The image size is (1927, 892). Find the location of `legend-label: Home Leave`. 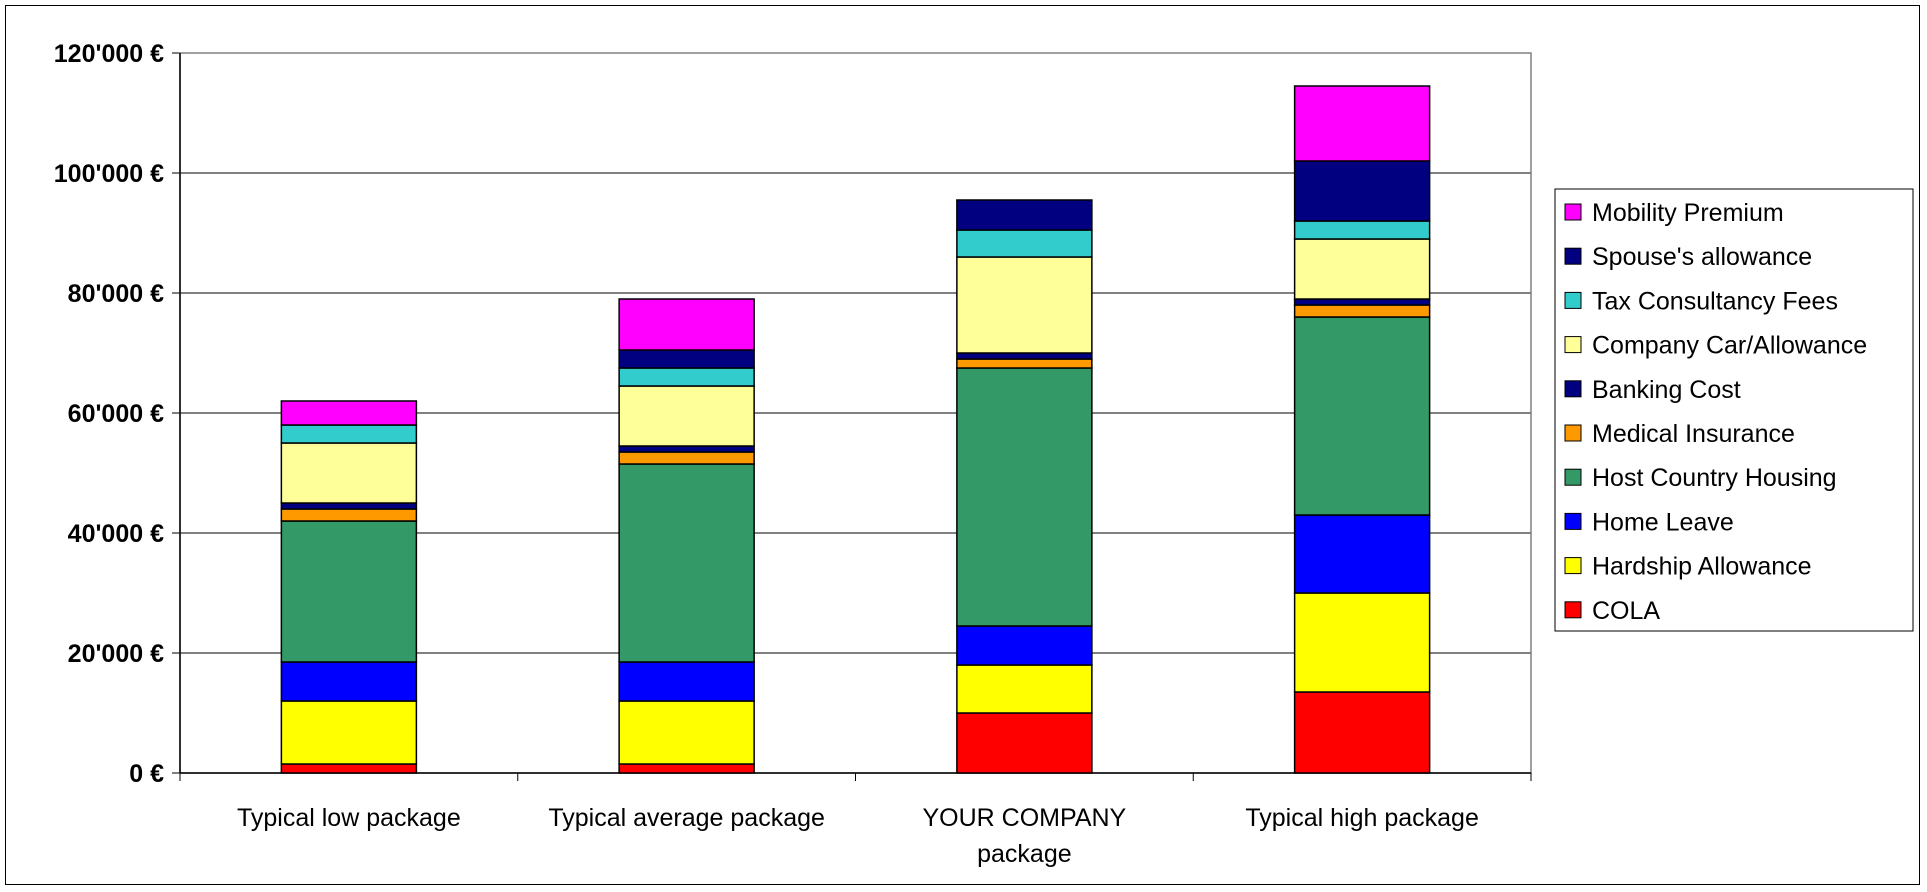

legend-label: Home Leave is located at coordinates (1663, 522).